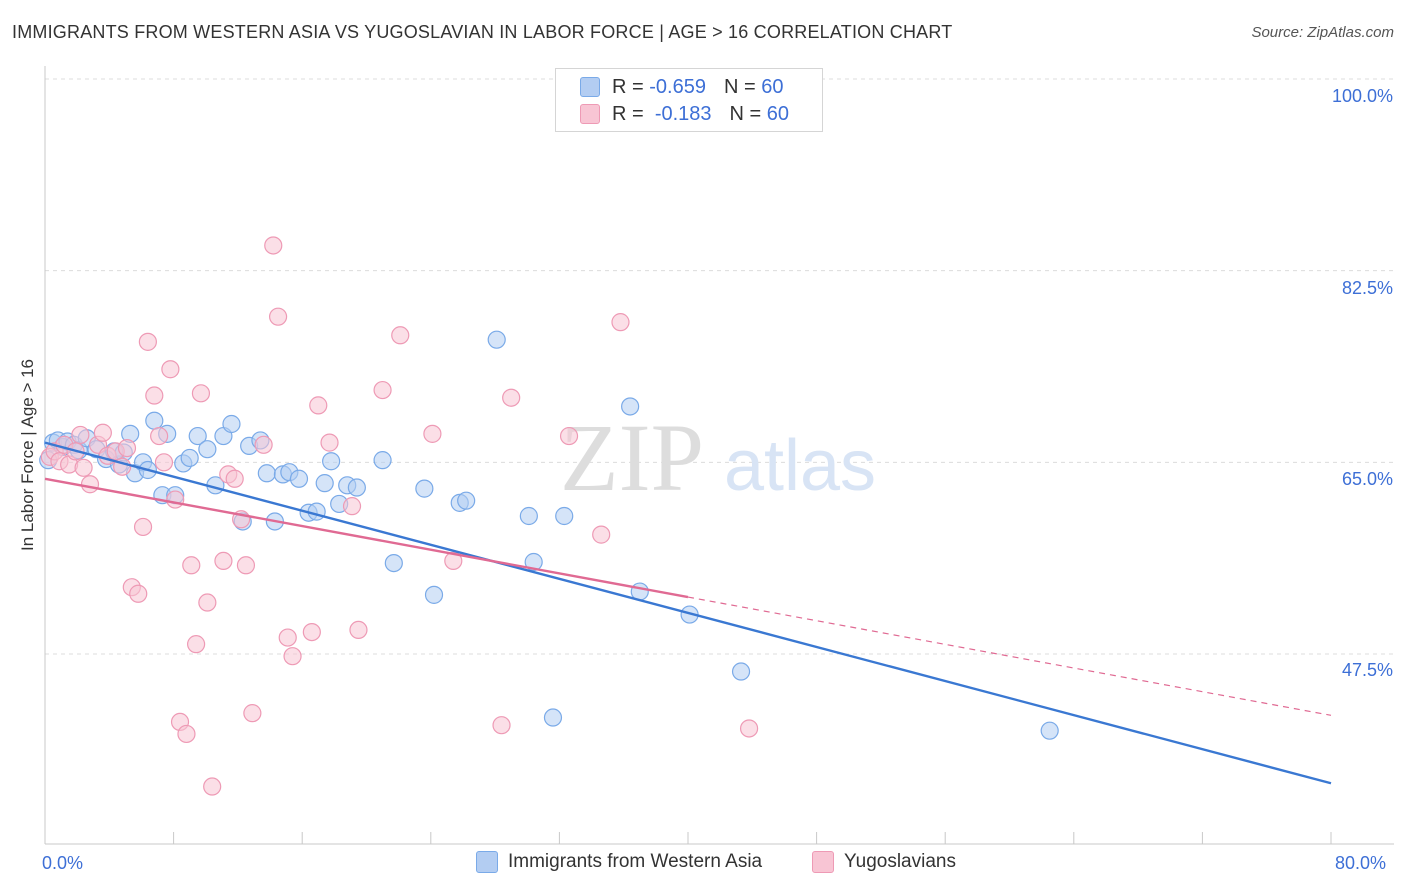 The width and height of the screenshot is (1406, 892). What do you see at coordinates (1361, 863) in the screenshot?
I see `x-tick-label: 80.0%` at bounding box center [1361, 863].